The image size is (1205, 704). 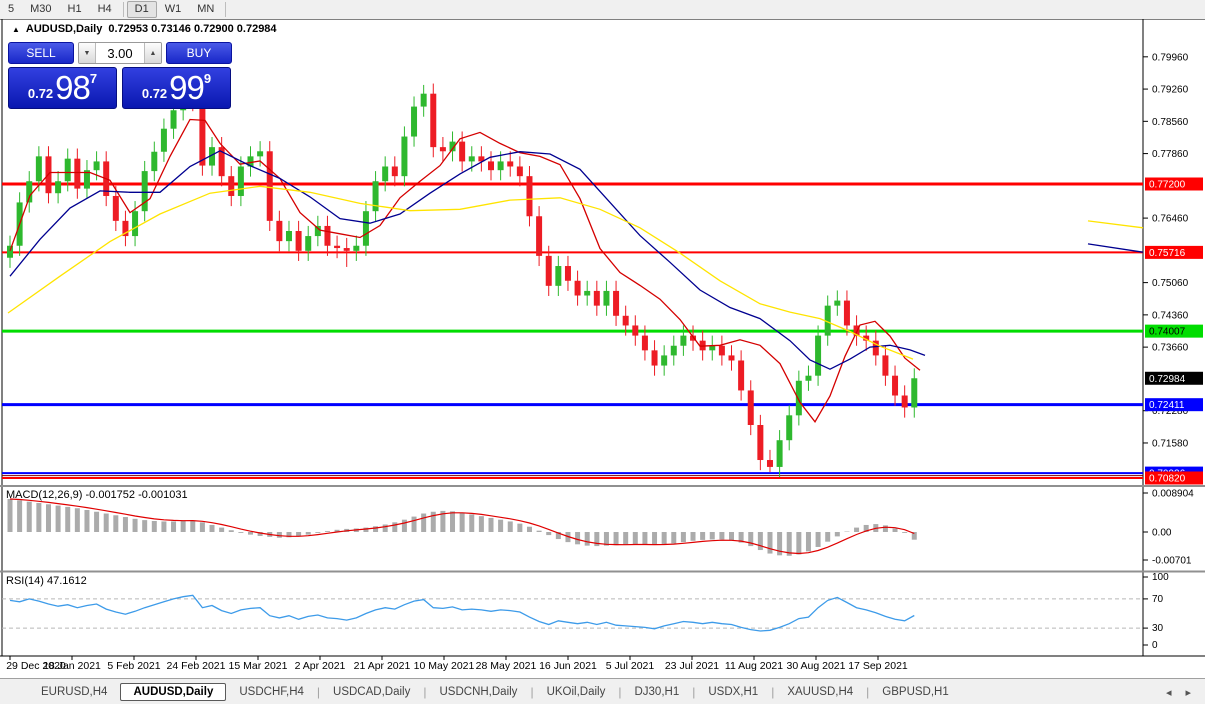 I want to click on rsi-panel: 100 70 30 0, so click(x=585, y=611).